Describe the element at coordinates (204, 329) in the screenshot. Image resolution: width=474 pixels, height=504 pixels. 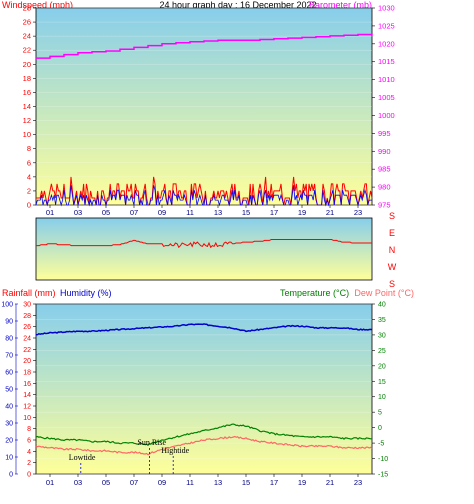
I see `humidity-series` at that location.